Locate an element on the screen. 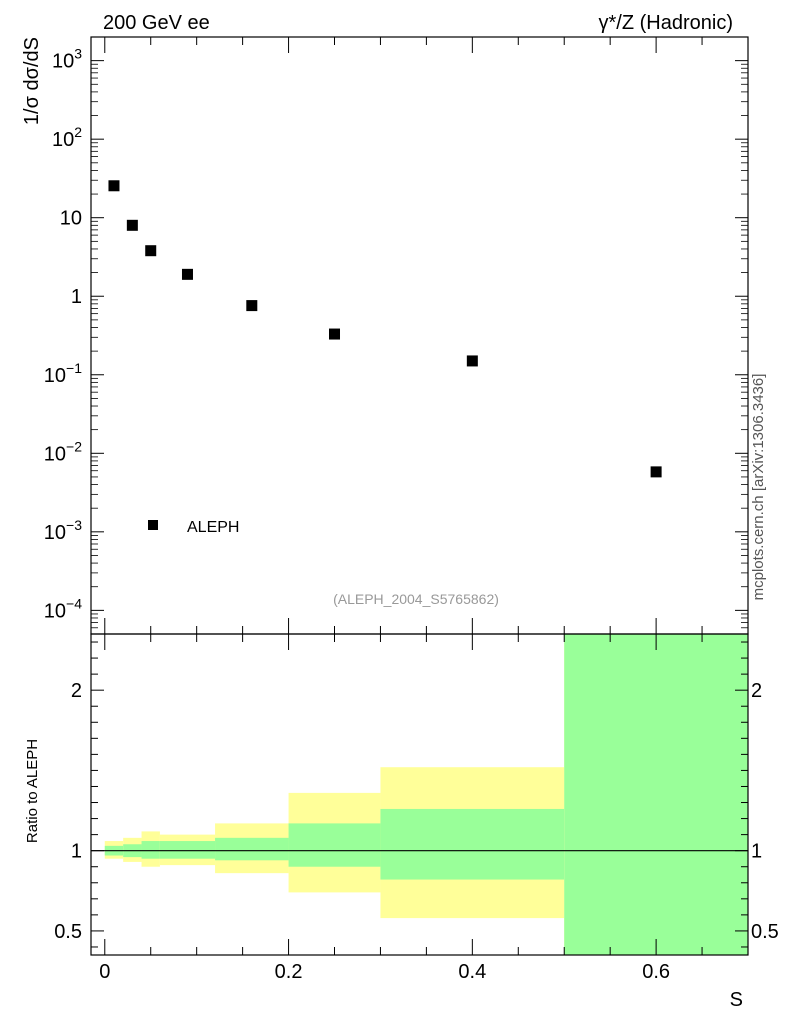 The height and width of the screenshot is (1024, 786). x-tick-label: 0 is located at coordinates (104, 972).